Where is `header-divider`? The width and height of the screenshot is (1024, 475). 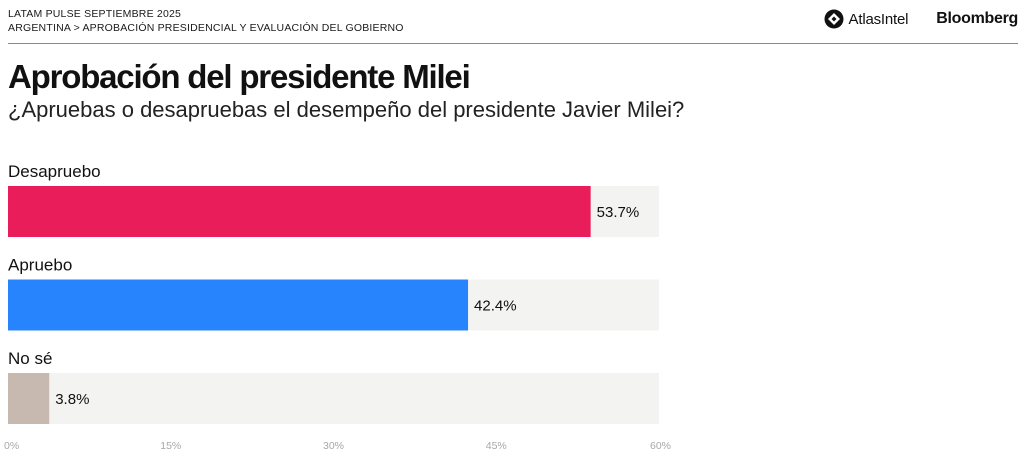
header-divider is located at coordinates (513, 43).